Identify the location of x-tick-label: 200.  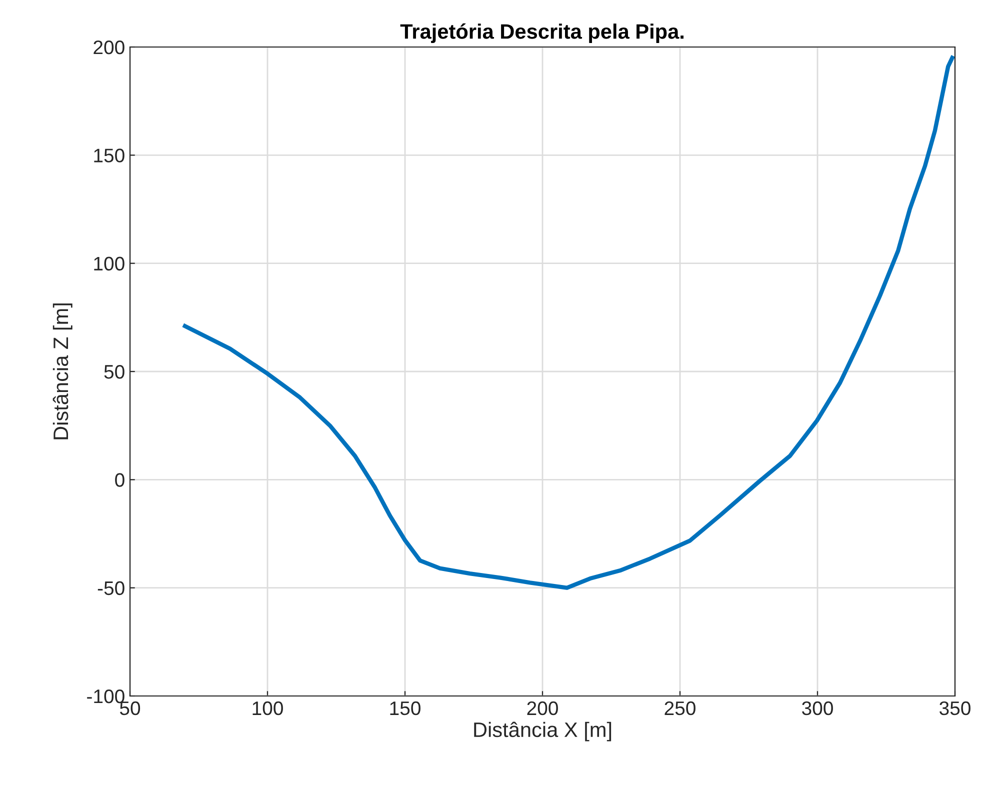
(542, 708).